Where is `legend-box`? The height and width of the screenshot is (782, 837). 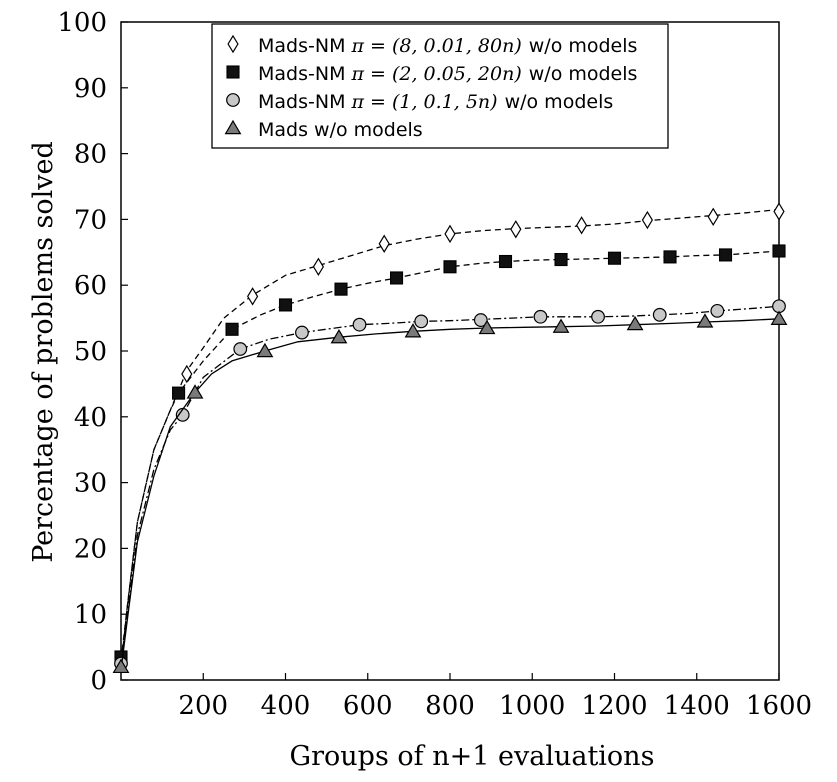
legend-box is located at coordinates (440, 86).